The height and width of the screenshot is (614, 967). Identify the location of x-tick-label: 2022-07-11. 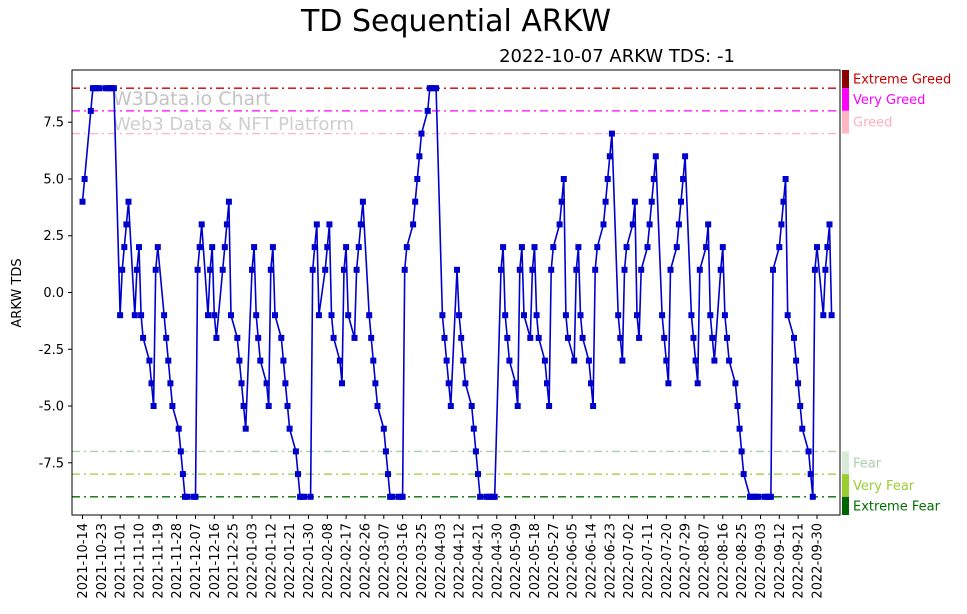
(648, 561).